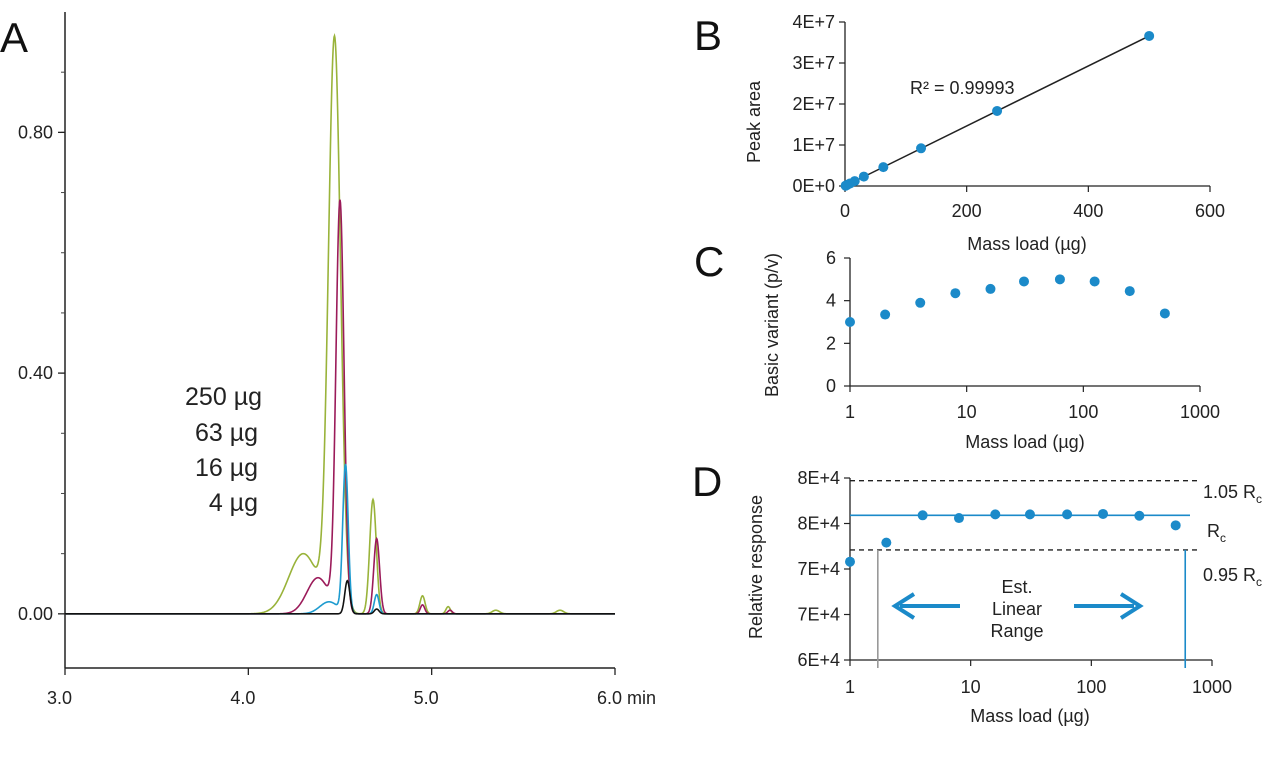  What do you see at coordinates (1023, 335) in the screenshot?
I see `panel-c-ticks: 1 10 100 1000 0 2 4 6` at bounding box center [1023, 335].